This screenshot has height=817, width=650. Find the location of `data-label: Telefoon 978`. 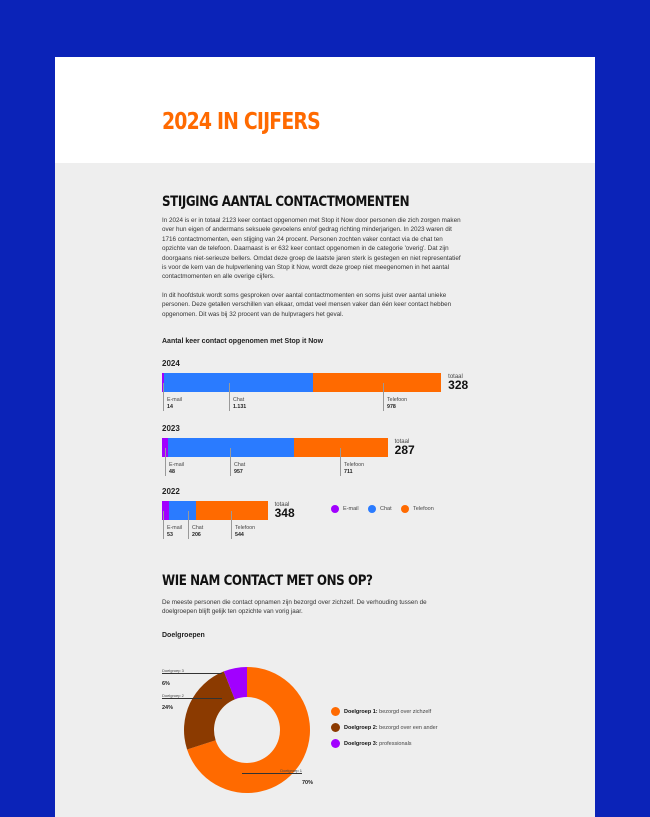

data-label: Telefoon 978 is located at coordinates (395, 397).